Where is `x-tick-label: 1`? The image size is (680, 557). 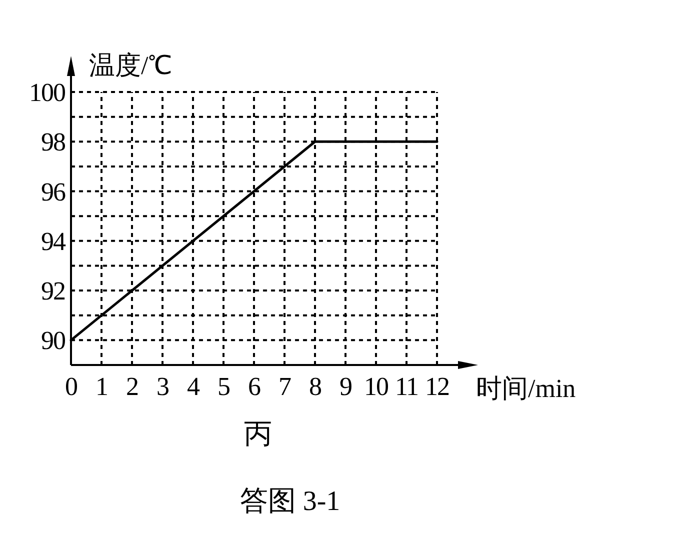
x-tick-label: 1 is located at coordinates (102, 386).